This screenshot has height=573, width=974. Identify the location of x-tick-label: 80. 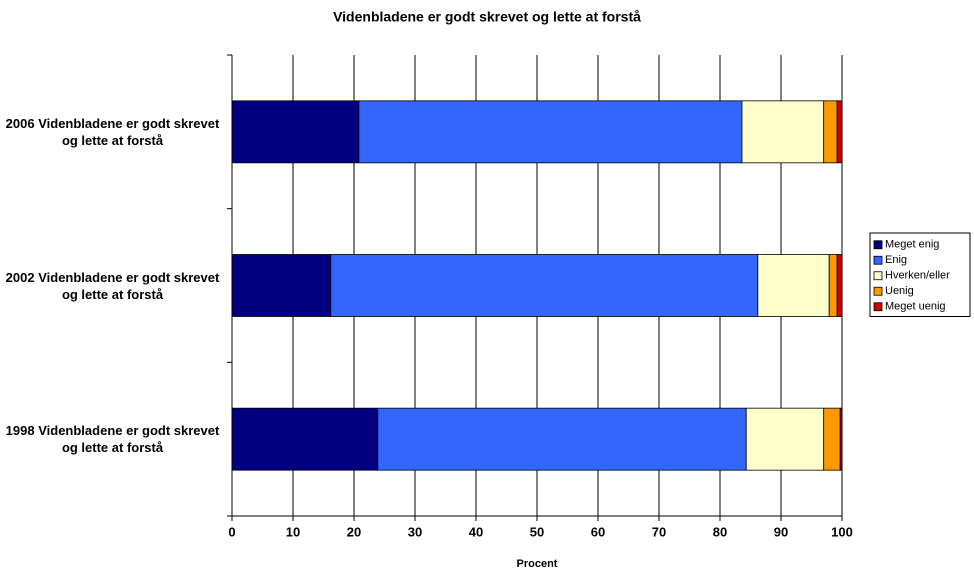
(720, 531).